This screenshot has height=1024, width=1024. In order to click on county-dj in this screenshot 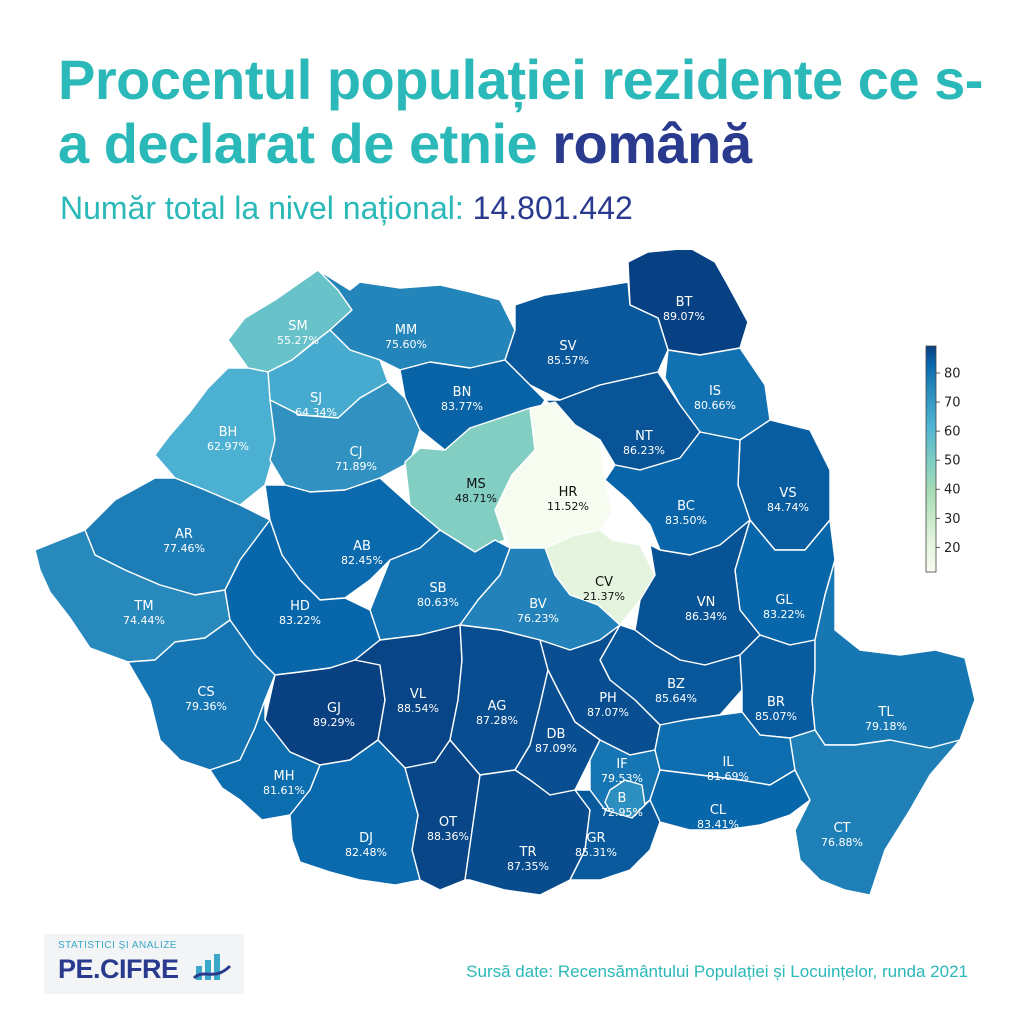, I will do `click(355, 812)`.